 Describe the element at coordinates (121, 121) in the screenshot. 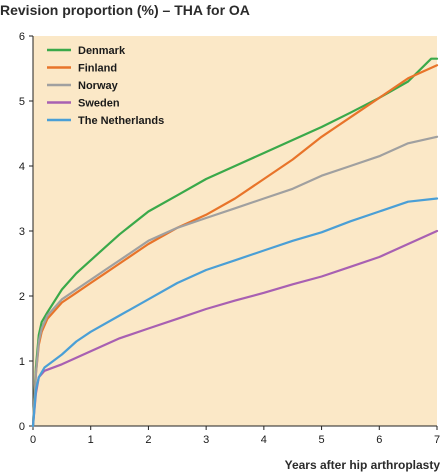

I see `legend-label: The Netherlands` at that location.